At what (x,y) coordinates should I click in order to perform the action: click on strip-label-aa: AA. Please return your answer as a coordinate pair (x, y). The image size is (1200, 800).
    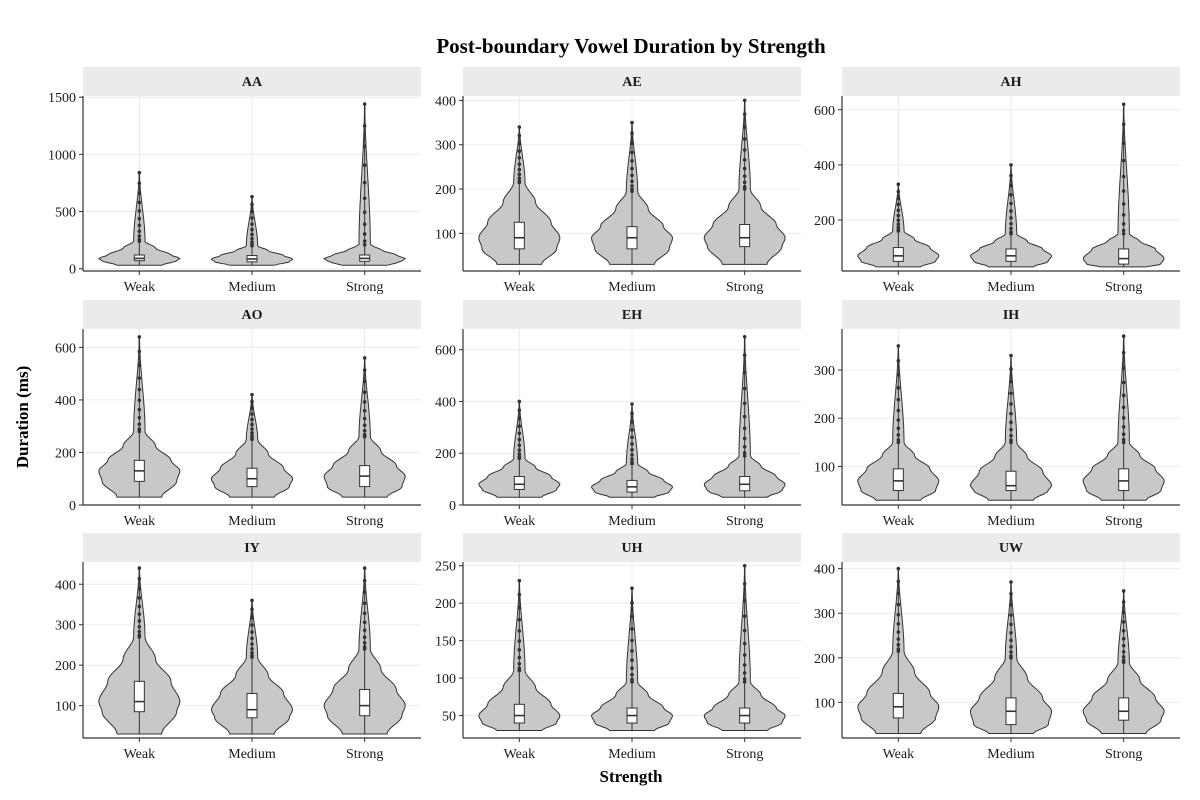
    Looking at the image, I should click on (252, 82).